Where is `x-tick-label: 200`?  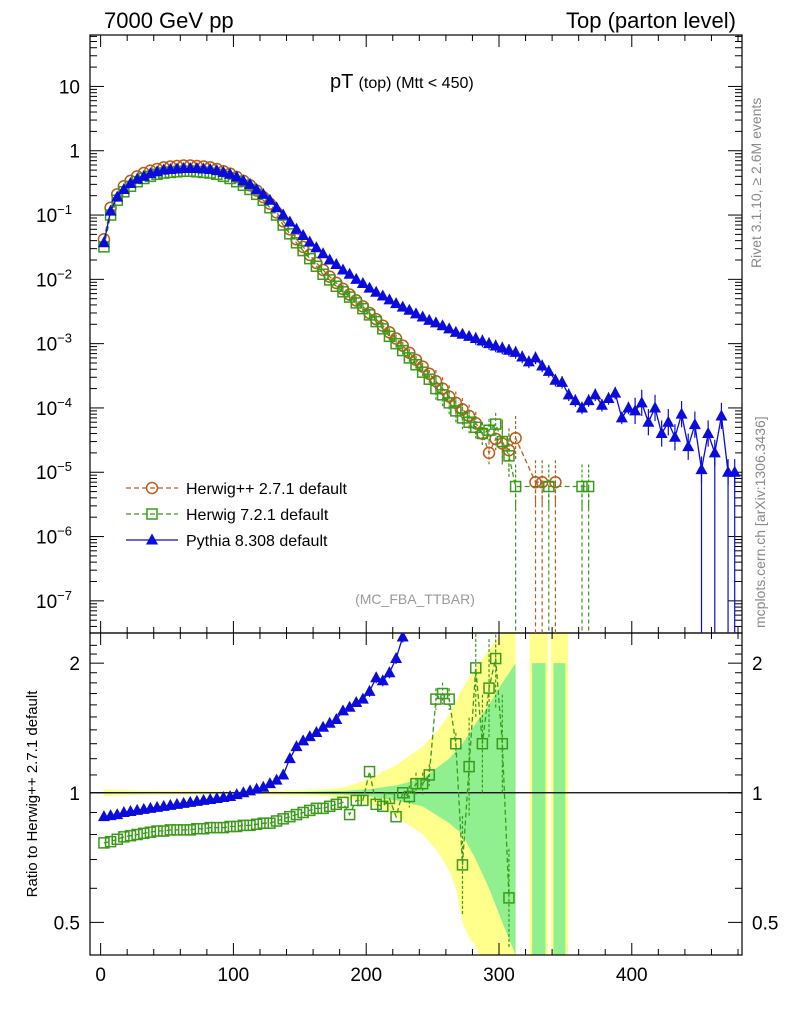 x-tick-label: 200 is located at coordinates (366, 975).